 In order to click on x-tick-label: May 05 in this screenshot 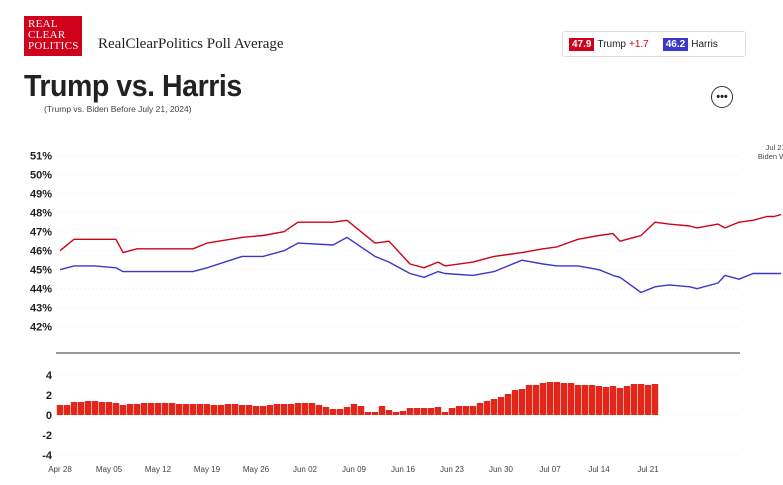, I will do `click(109, 469)`.